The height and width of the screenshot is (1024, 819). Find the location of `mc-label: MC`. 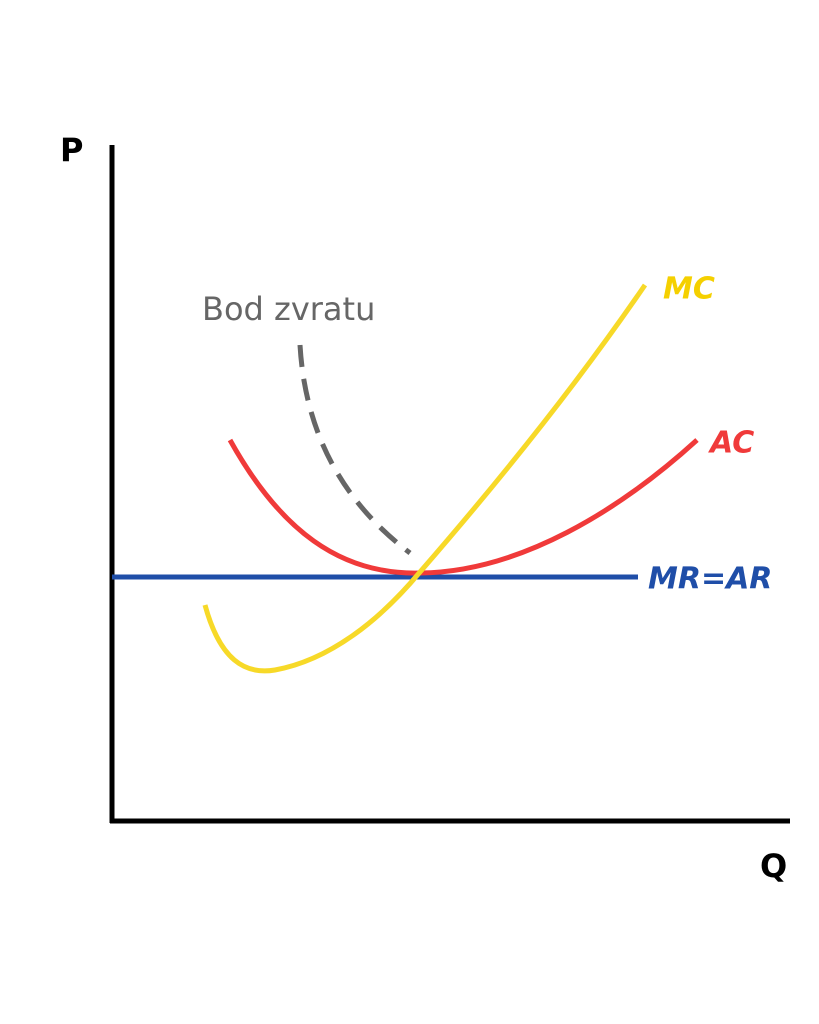

mc-label: MC is located at coordinates (689, 289).